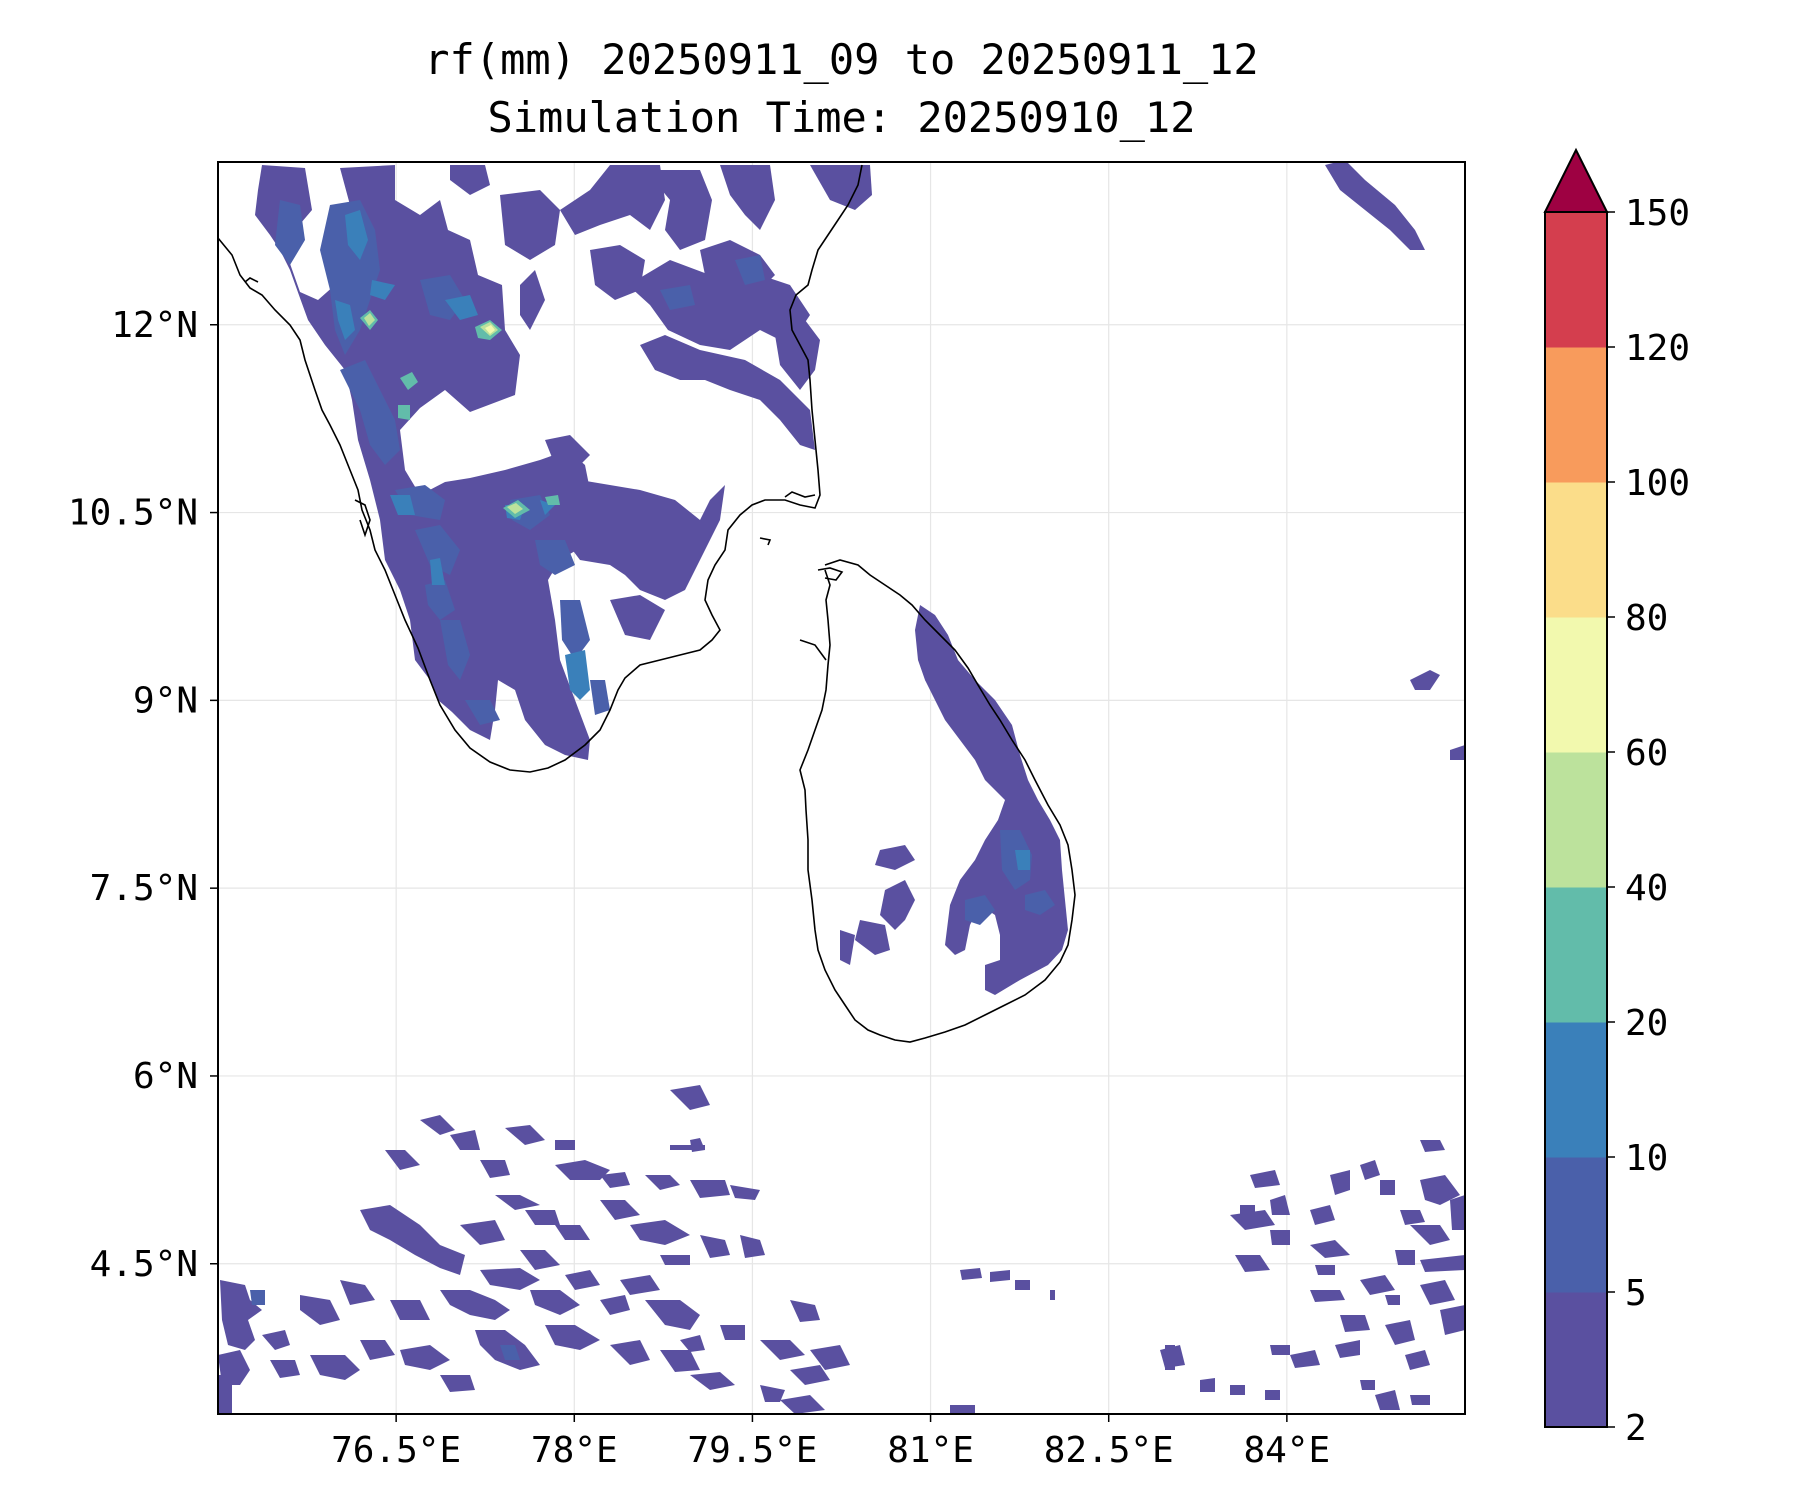  I want to click on colorbar-label: 5, so click(1636, 1293).